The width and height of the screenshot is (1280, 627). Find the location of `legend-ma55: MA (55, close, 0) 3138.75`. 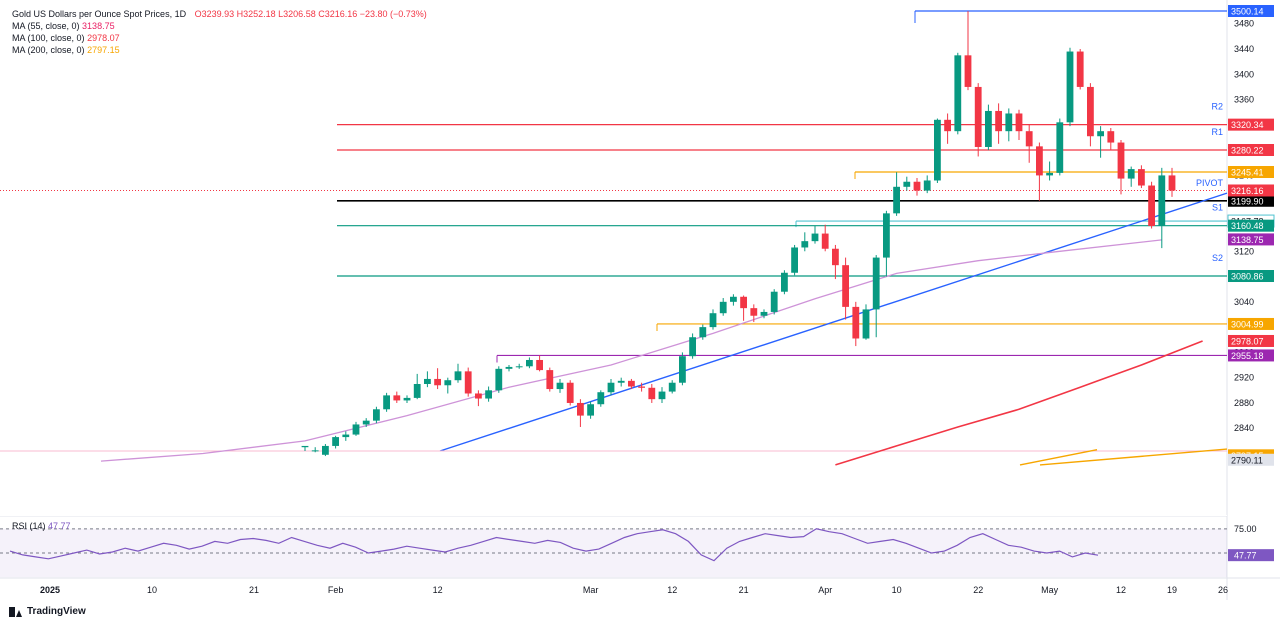

legend-ma55: MA (55, close, 0) 3138.75 is located at coordinates (219, 26).